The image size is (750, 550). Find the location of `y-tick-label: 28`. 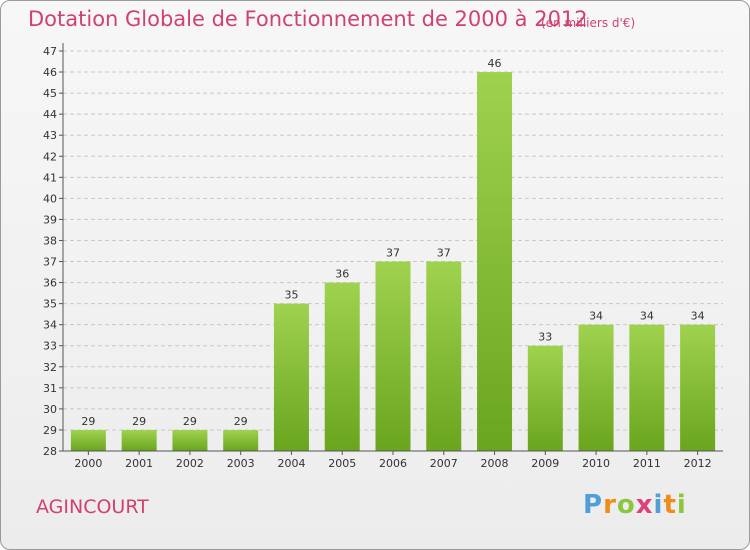

y-tick-label: 28 is located at coordinates (50, 451).